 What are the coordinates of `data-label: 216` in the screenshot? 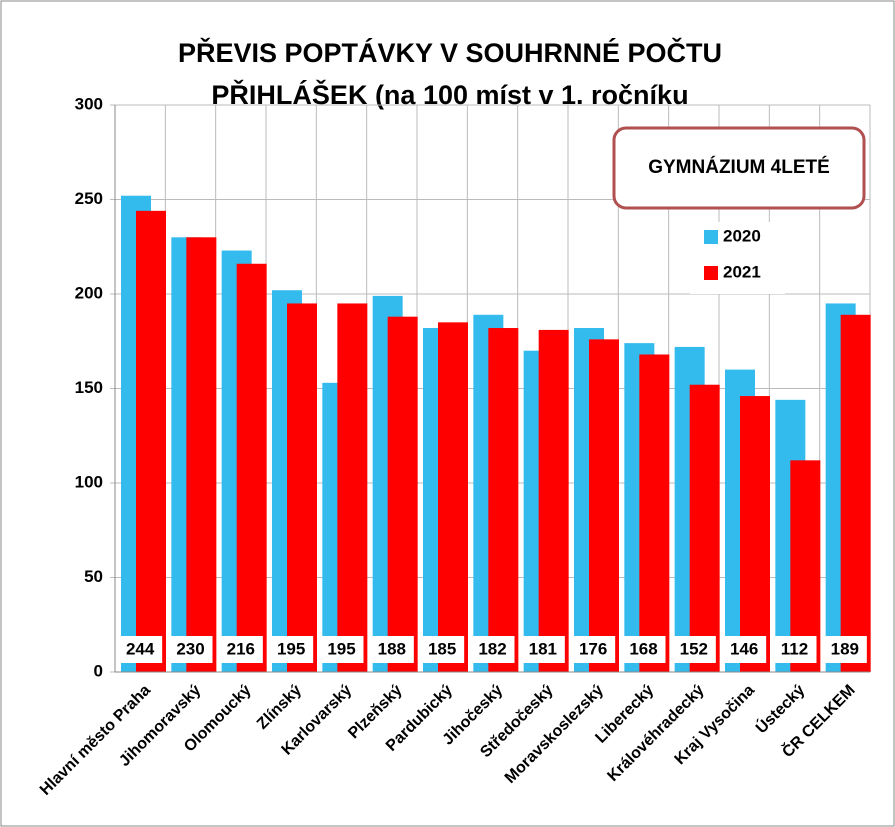 It's located at (241, 648).